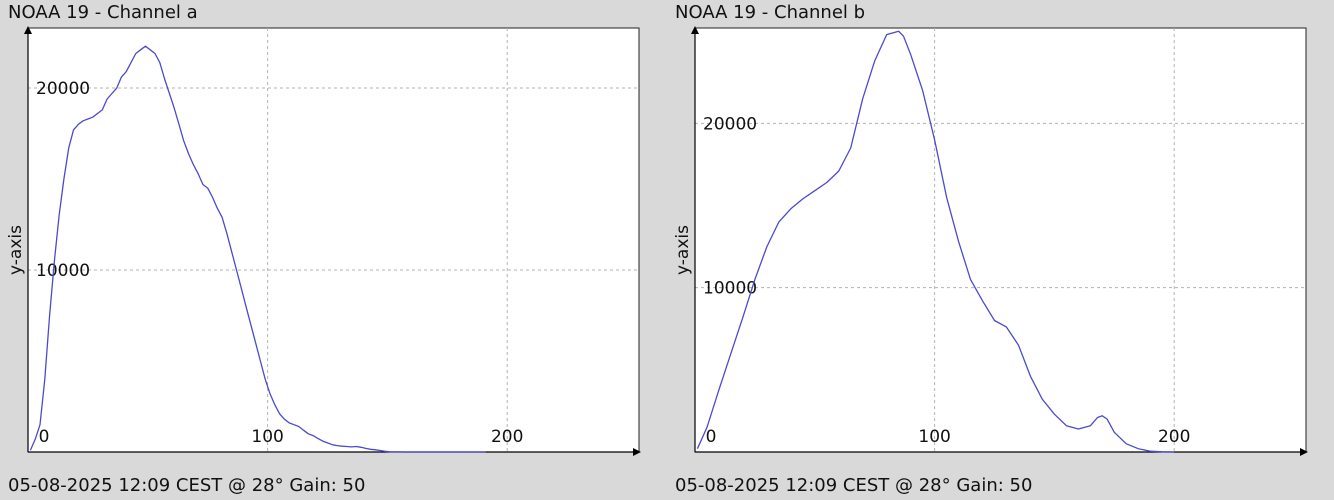 This screenshot has height=500, width=1334. What do you see at coordinates (770, 12) in the screenshot?
I see `chart-title: NOAA 19 - Channel b` at bounding box center [770, 12].